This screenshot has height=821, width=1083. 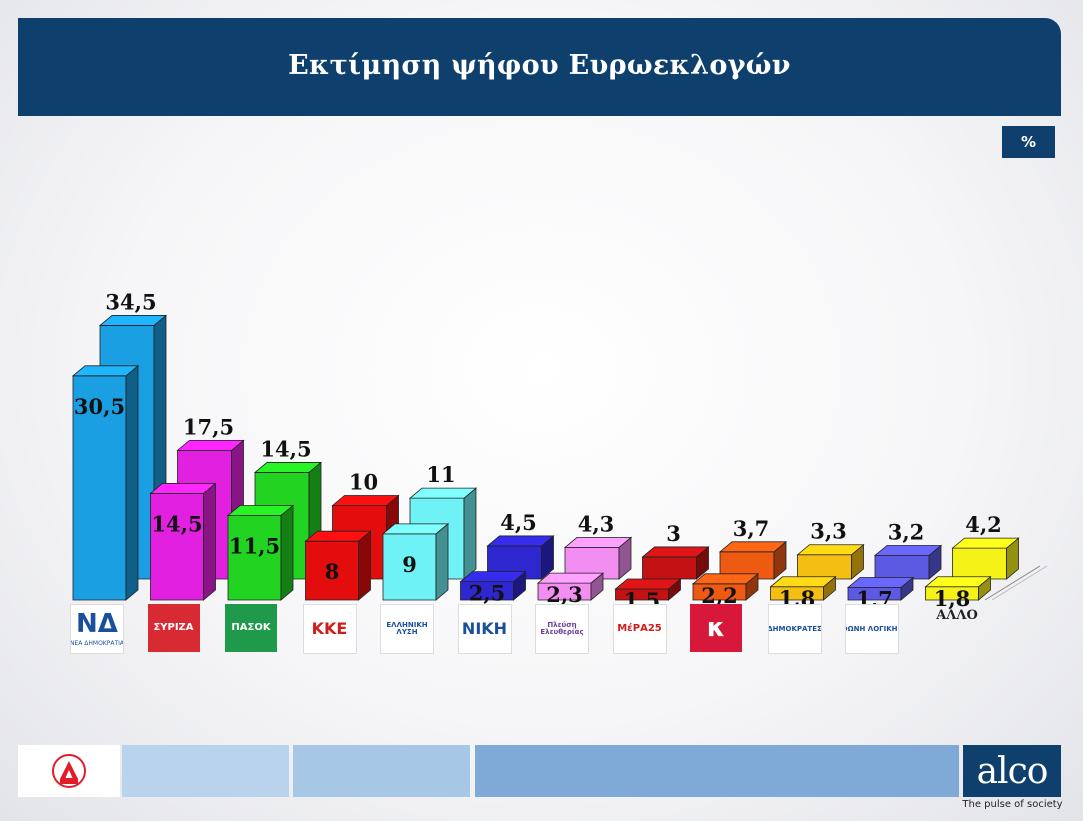 What do you see at coordinates (596, 523) in the screenshot?
I see `back-value-label: 4,3` at bounding box center [596, 523].